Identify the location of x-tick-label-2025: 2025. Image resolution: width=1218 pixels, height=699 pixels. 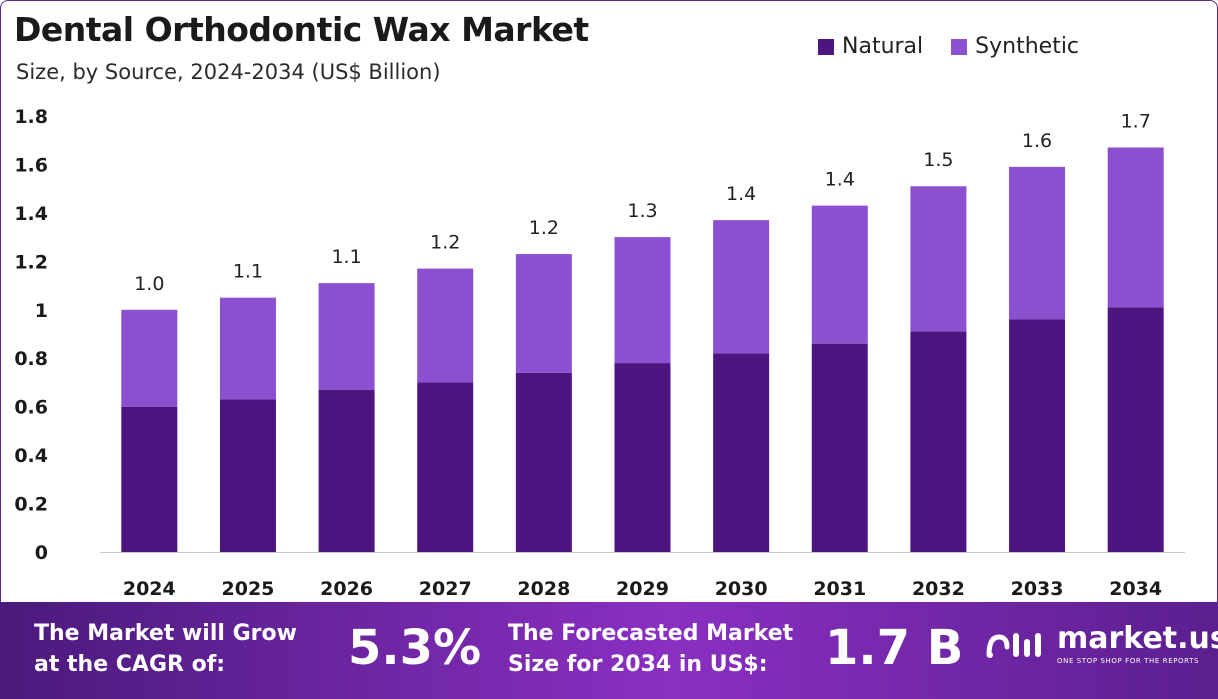
(248, 589).